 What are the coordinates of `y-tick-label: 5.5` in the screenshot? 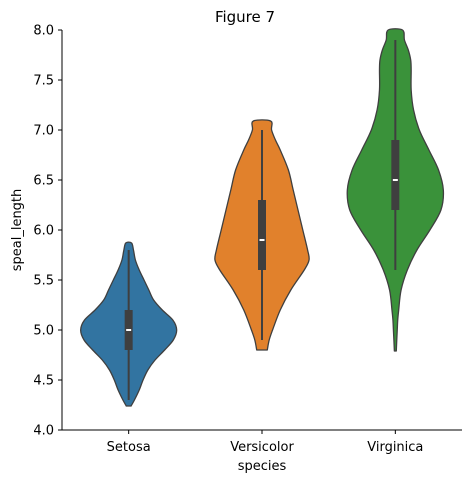 It's located at (43, 281).